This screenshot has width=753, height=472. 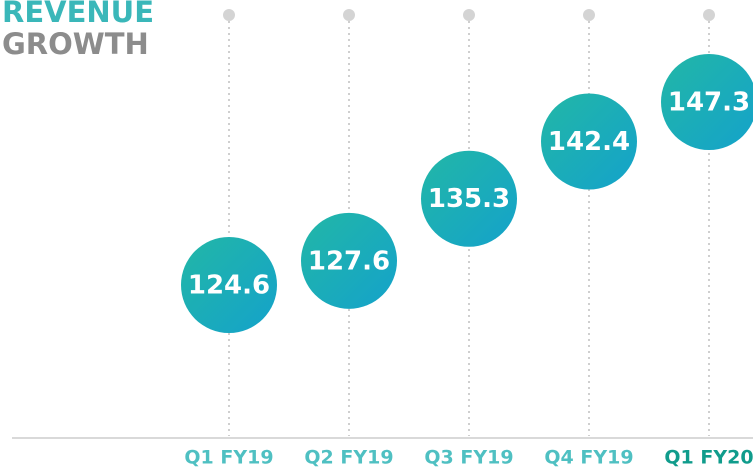 I want to click on value-label: 135.3, so click(x=469, y=199).